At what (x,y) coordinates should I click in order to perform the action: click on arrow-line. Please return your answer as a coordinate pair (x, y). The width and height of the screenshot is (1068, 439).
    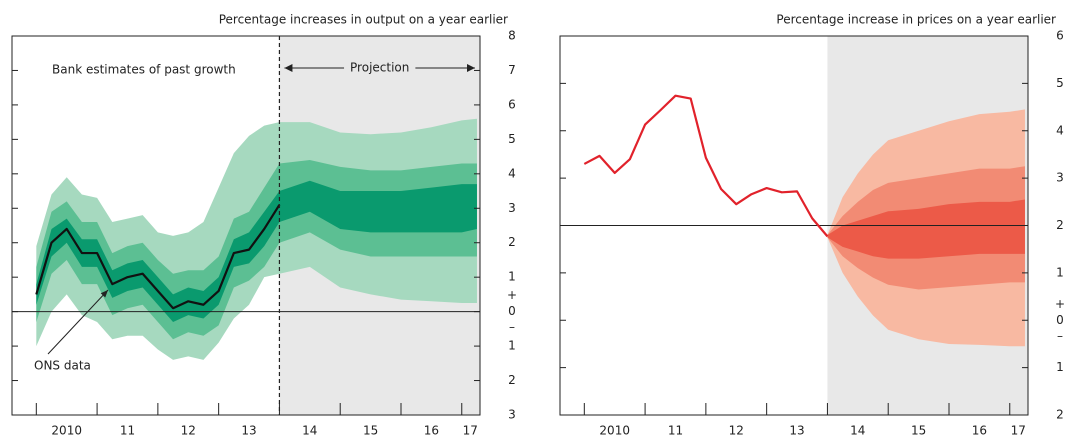
    Looking at the image, I should click on (78, 322).